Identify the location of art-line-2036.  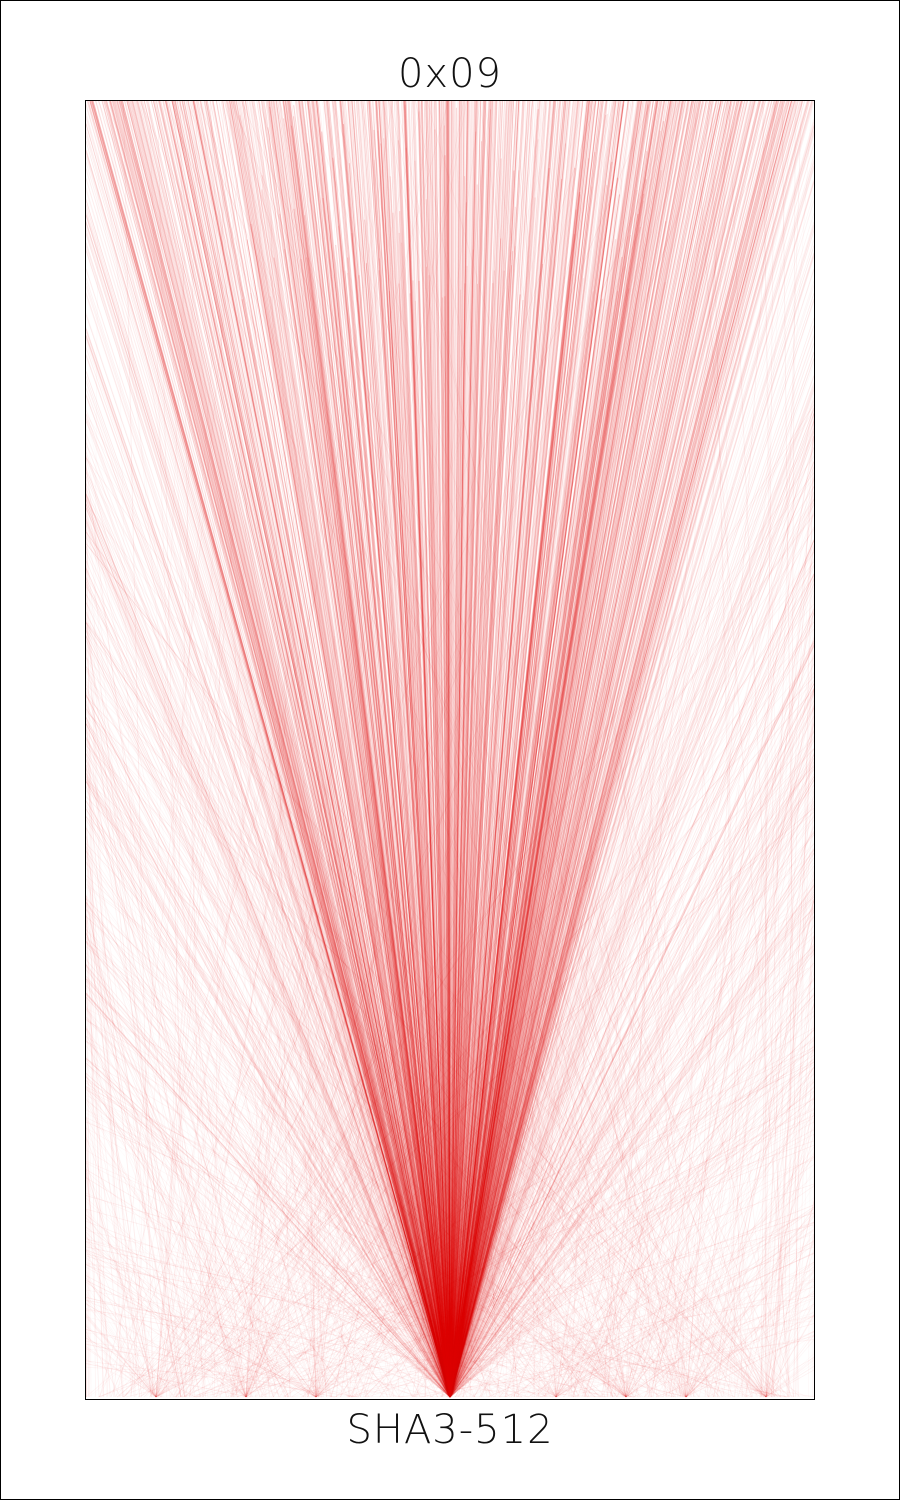
(209, 1049).